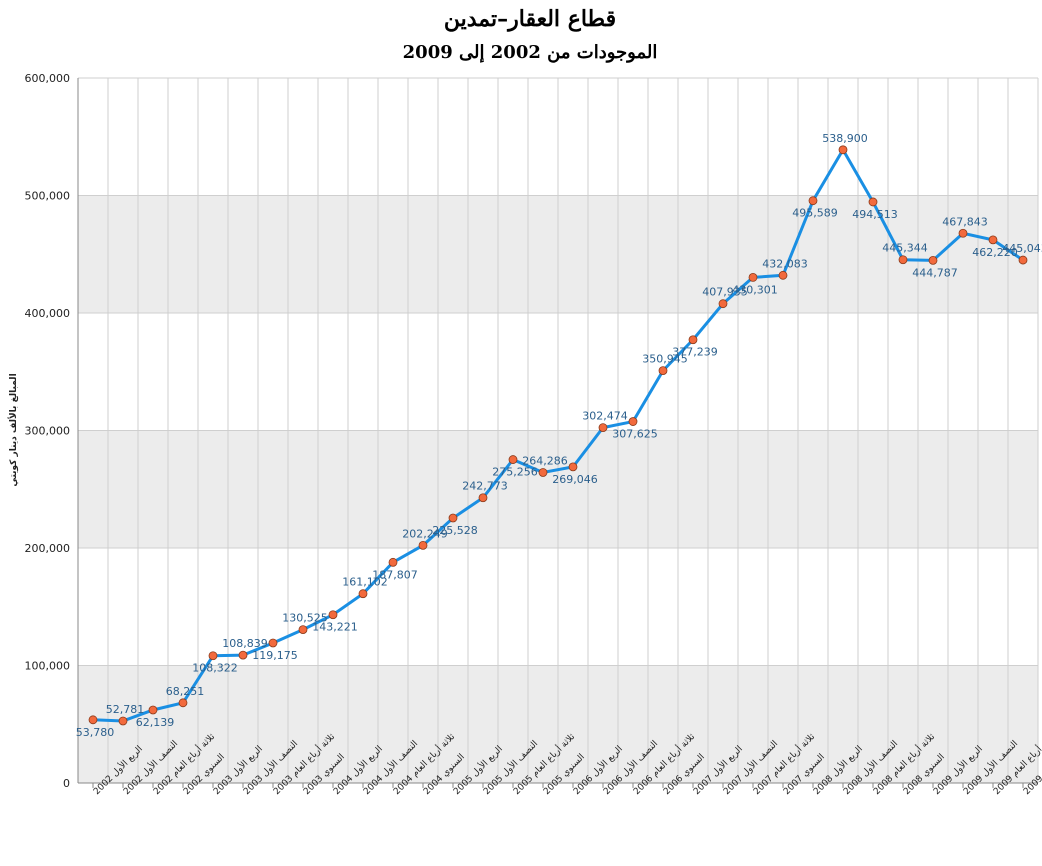 Image resolution: width=1042 pixels, height=866 pixels. I want to click on data-label: 302,474, so click(605, 416).